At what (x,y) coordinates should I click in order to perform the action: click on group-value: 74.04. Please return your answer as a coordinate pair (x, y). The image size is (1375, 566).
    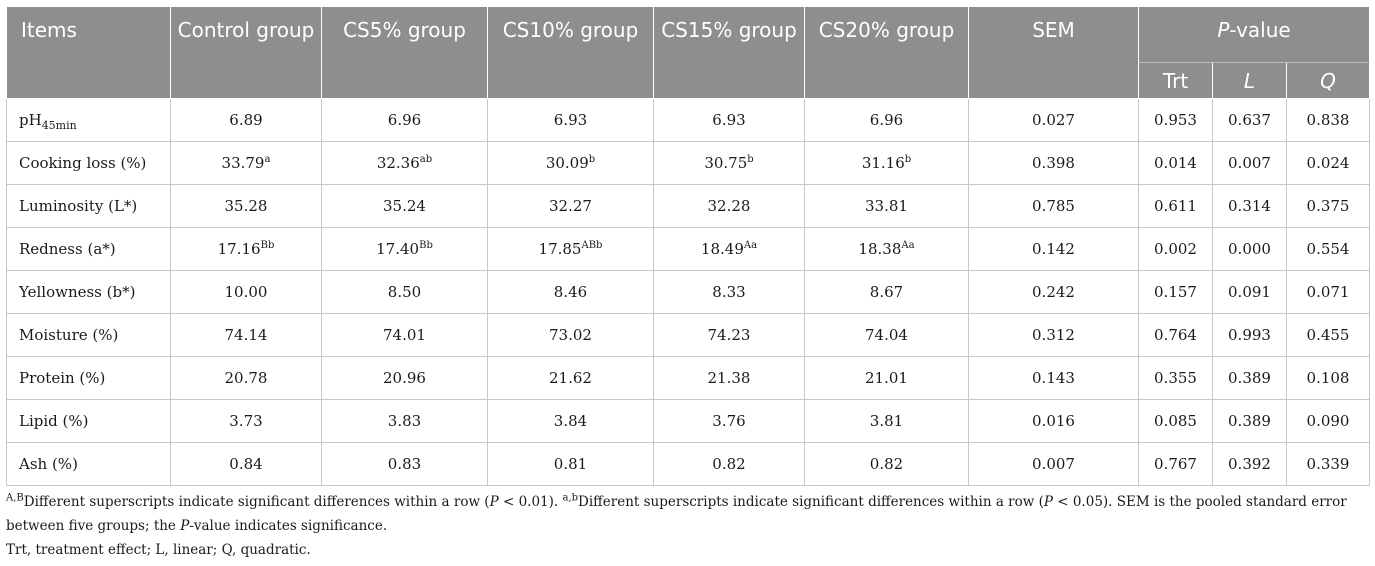
    Looking at the image, I should click on (886, 335).